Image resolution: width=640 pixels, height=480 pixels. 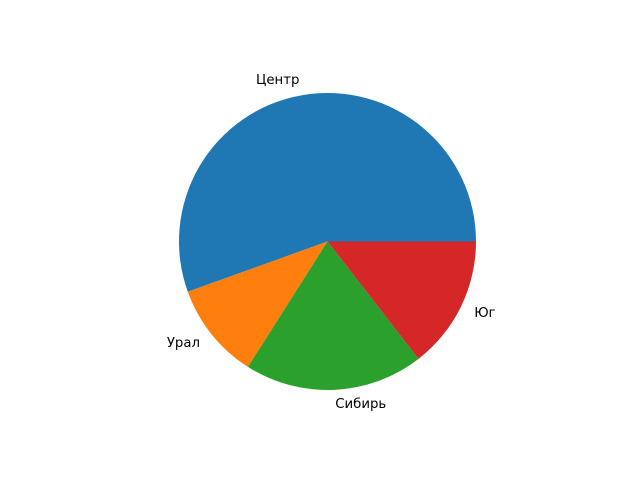 What do you see at coordinates (484, 313) in the screenshot?
I see `pie-label-3: Юг` at bounding box center [484, 313].